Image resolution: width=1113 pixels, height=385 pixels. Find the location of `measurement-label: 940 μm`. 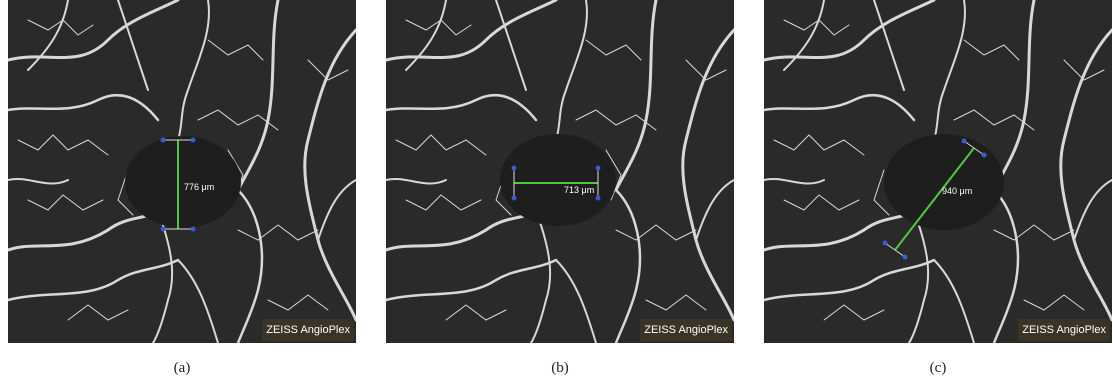

measurement-label: 940 μm is located at coordinates (957, 191).